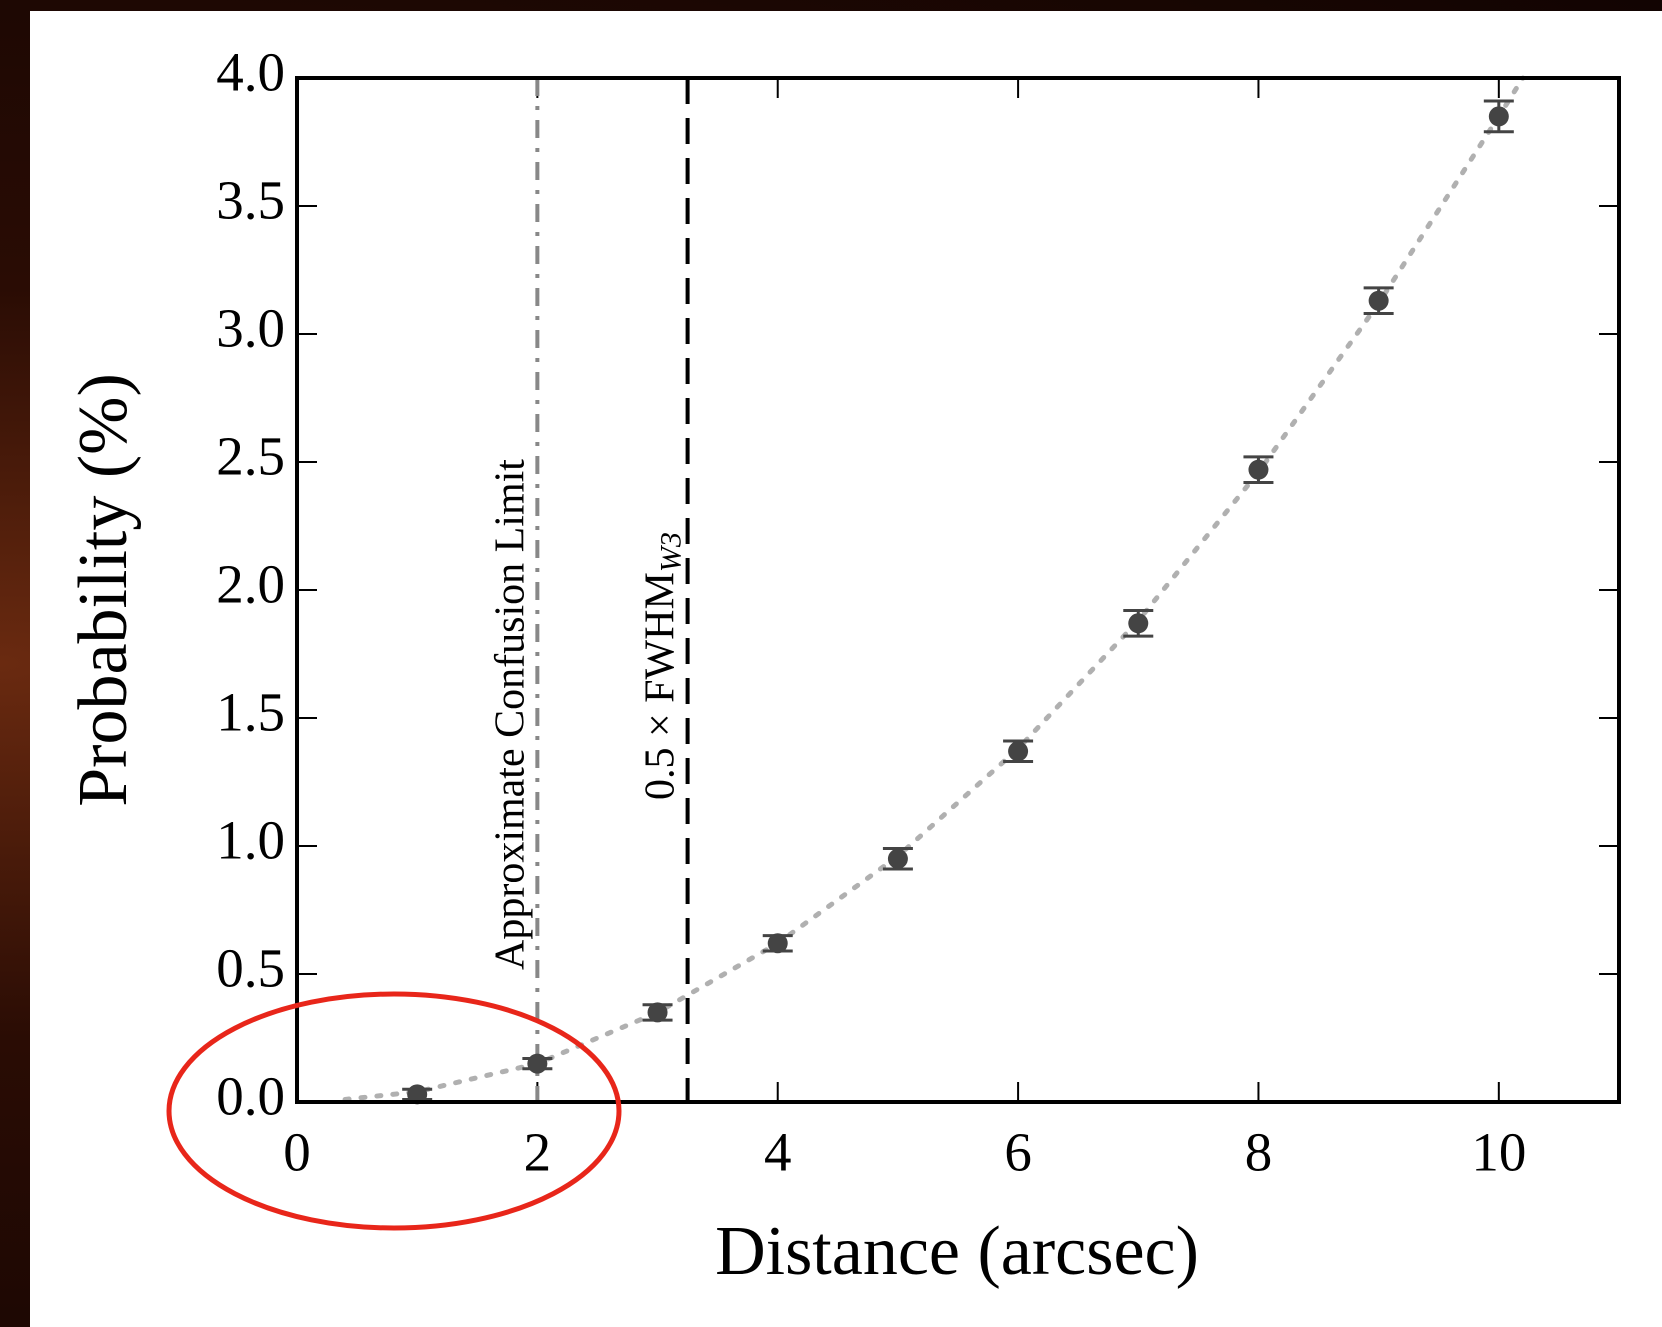 The height and width of the screenshot is (1327, 1662). I want to click on reference-label: 0.5 × FWHMW3, so click(662, 666).